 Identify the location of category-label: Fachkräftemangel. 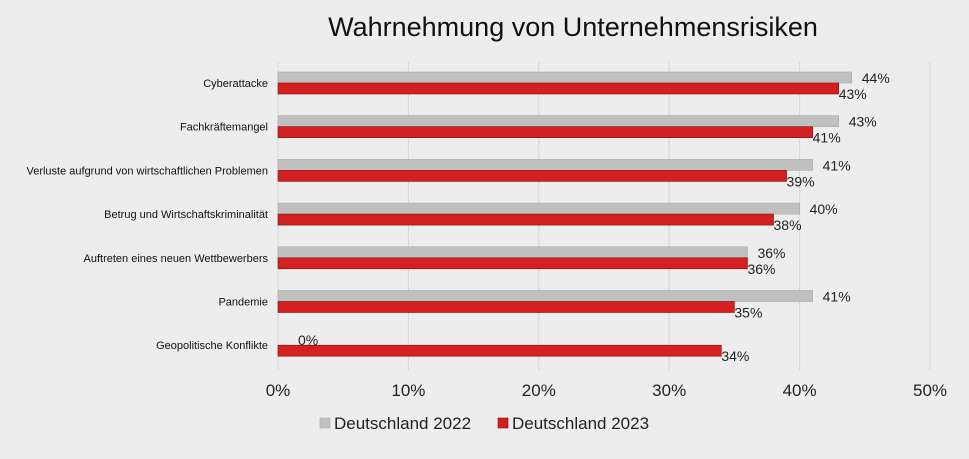
(224, 128).